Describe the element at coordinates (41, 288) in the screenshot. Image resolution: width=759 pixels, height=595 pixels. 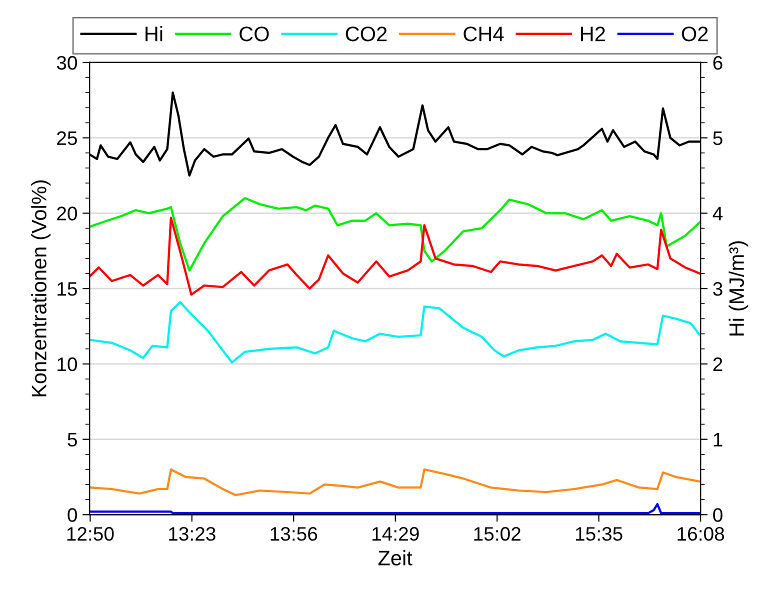
I see `y-axis-title: Konzentrationen (Vol%)` at that location.